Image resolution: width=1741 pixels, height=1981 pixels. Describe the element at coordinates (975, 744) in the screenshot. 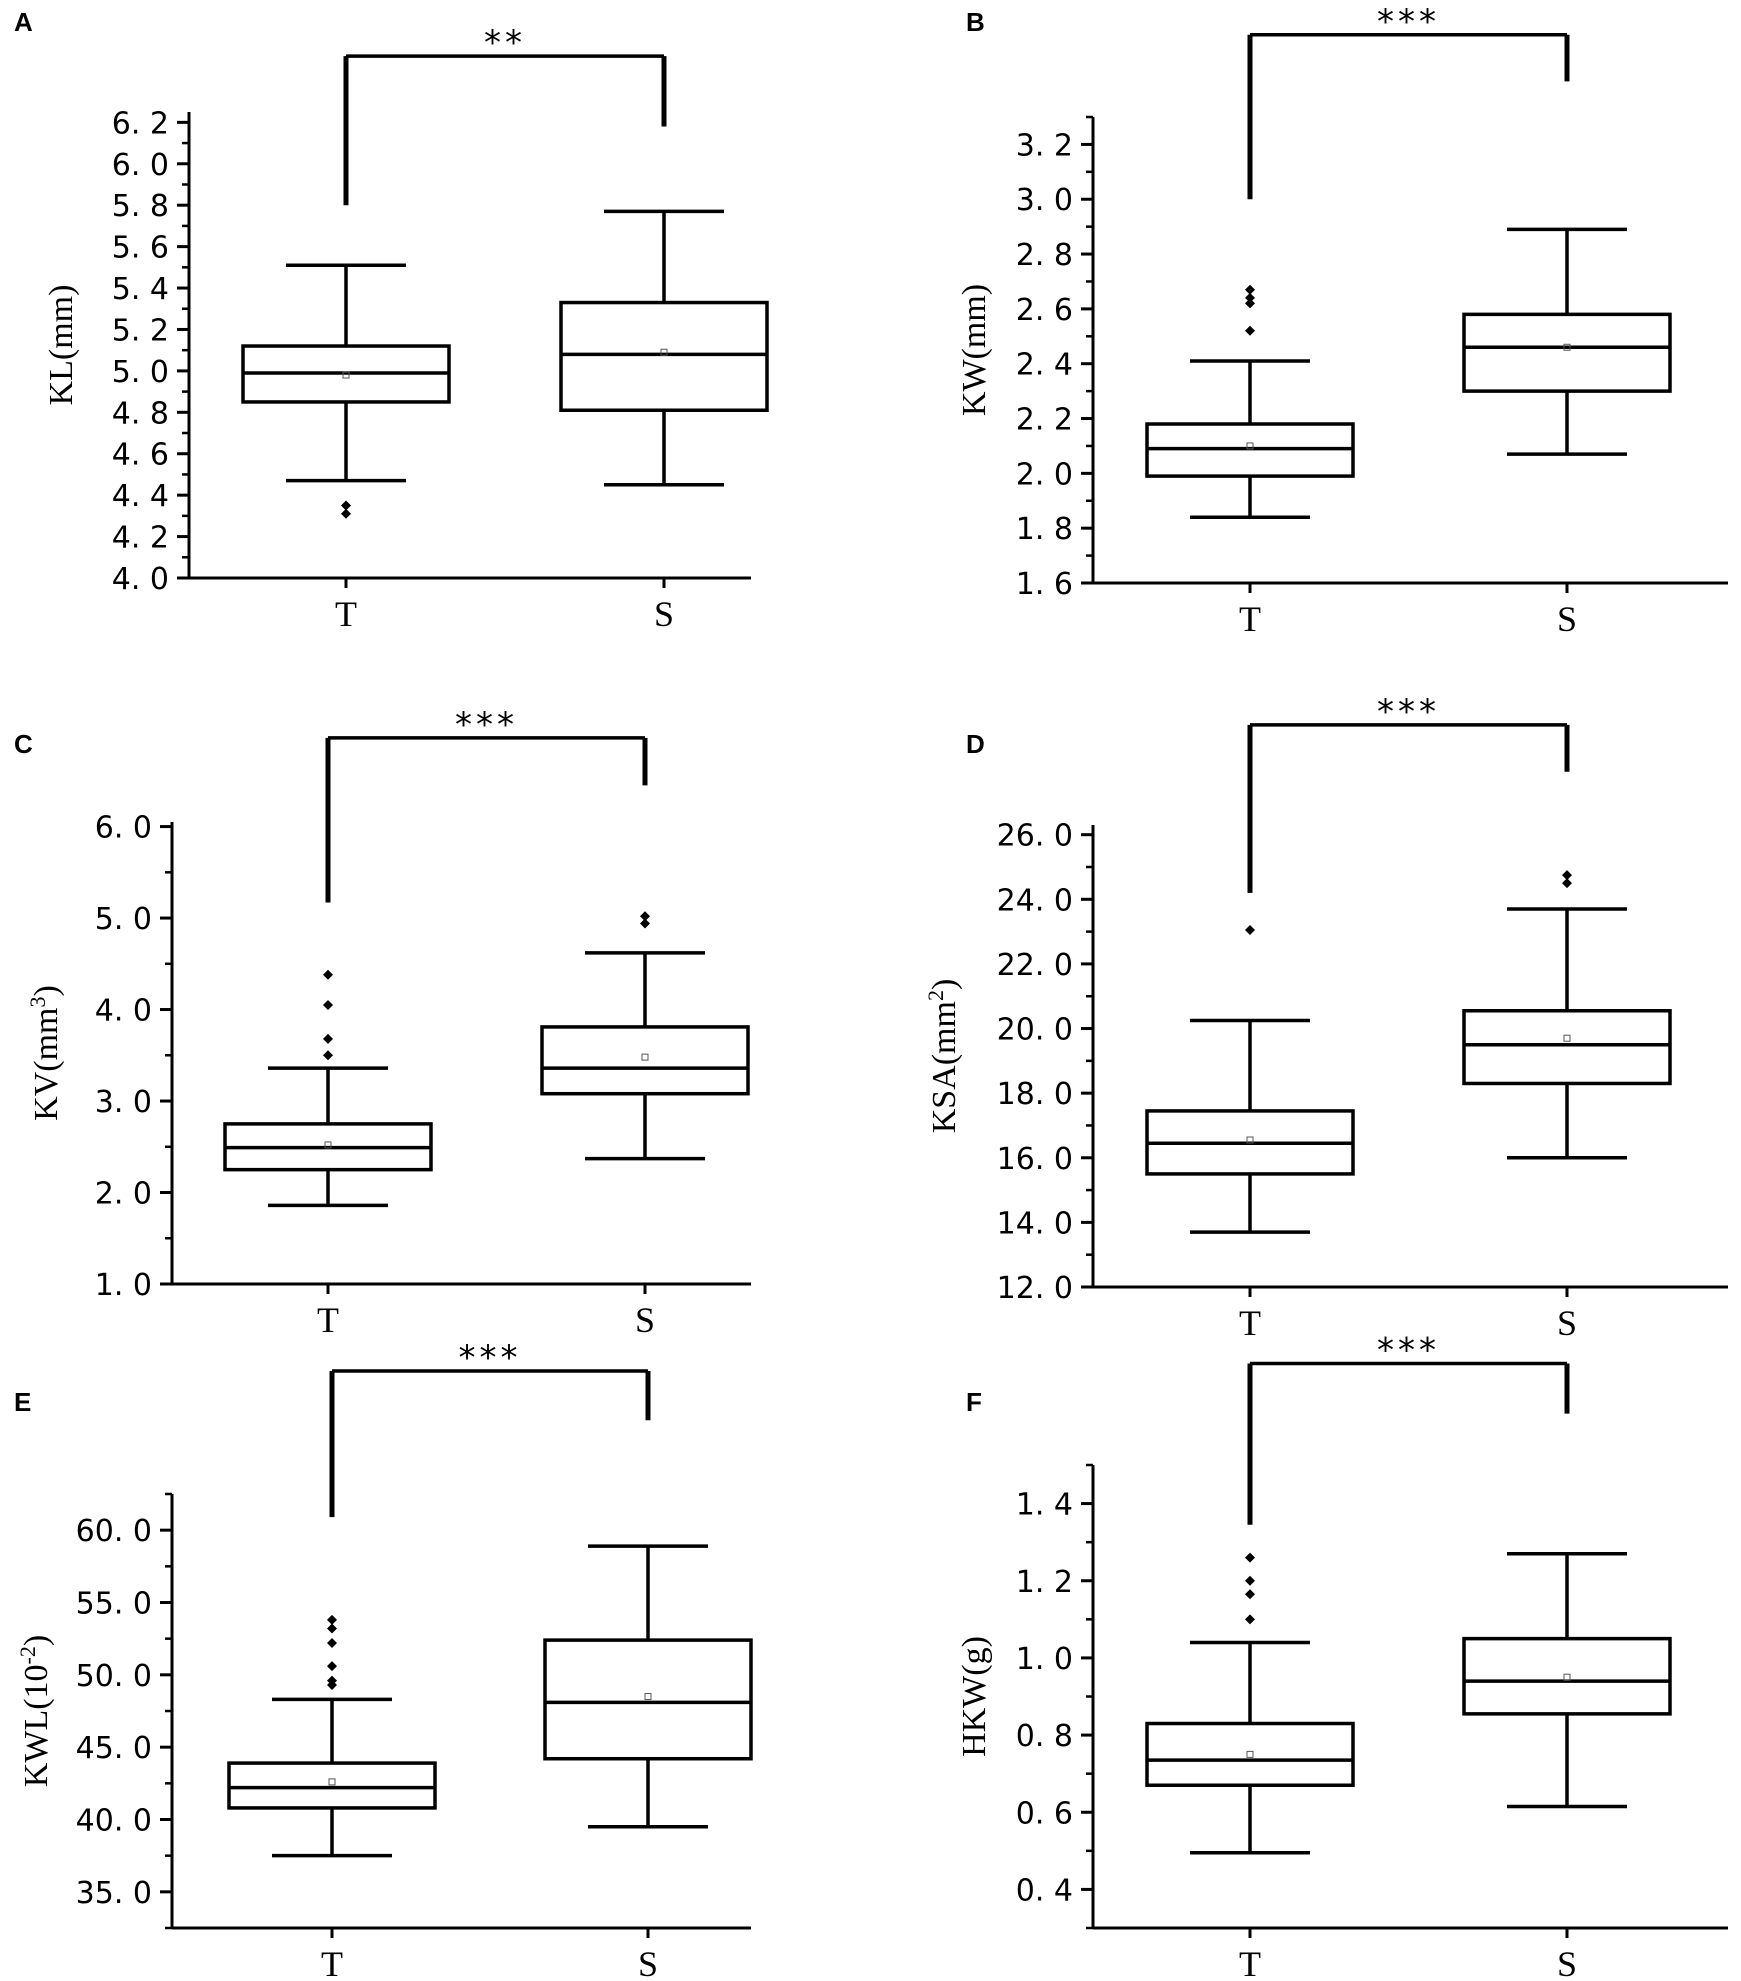

I see `panel-letter: D` at that location.